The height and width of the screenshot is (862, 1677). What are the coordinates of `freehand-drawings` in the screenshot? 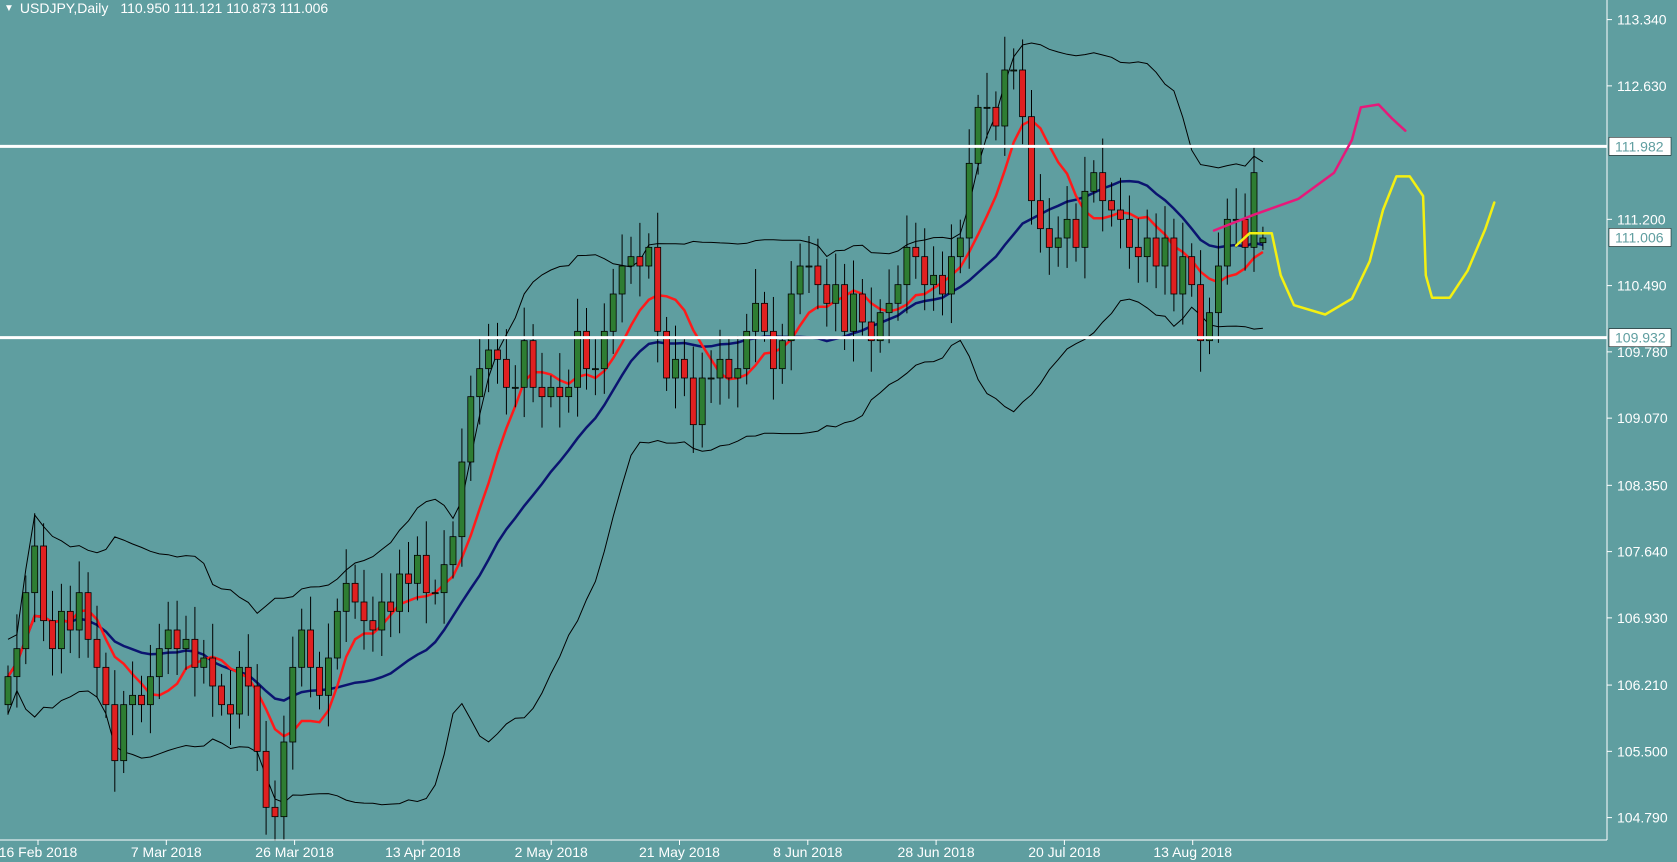 It's located at (1354, 209).